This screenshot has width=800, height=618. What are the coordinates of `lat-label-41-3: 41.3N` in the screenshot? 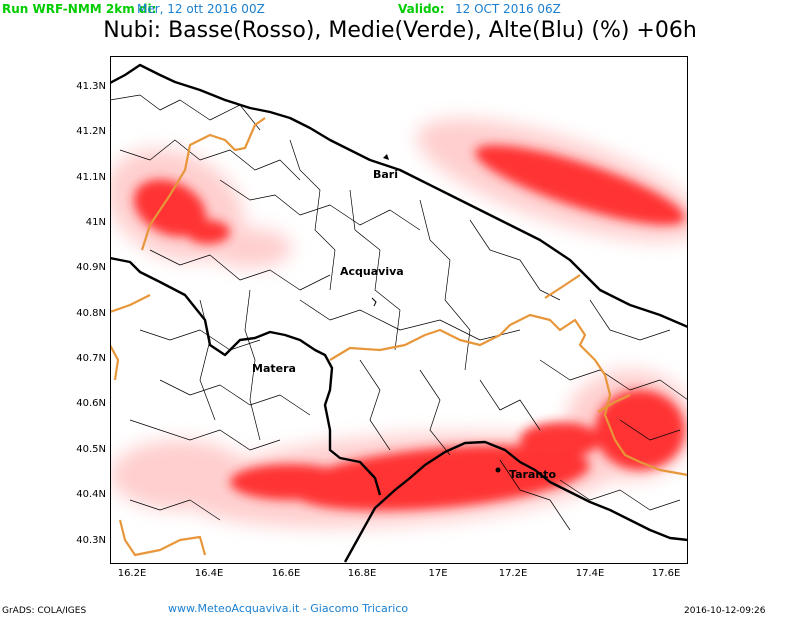 It's located at (91, 86).